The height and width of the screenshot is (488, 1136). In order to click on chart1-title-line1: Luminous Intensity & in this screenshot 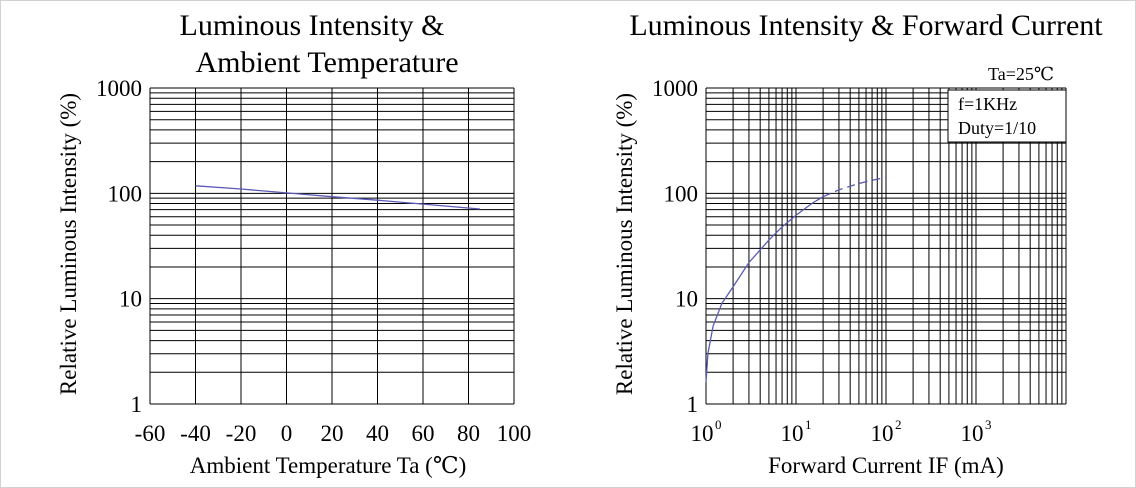, I will do `click(312, 25)`.